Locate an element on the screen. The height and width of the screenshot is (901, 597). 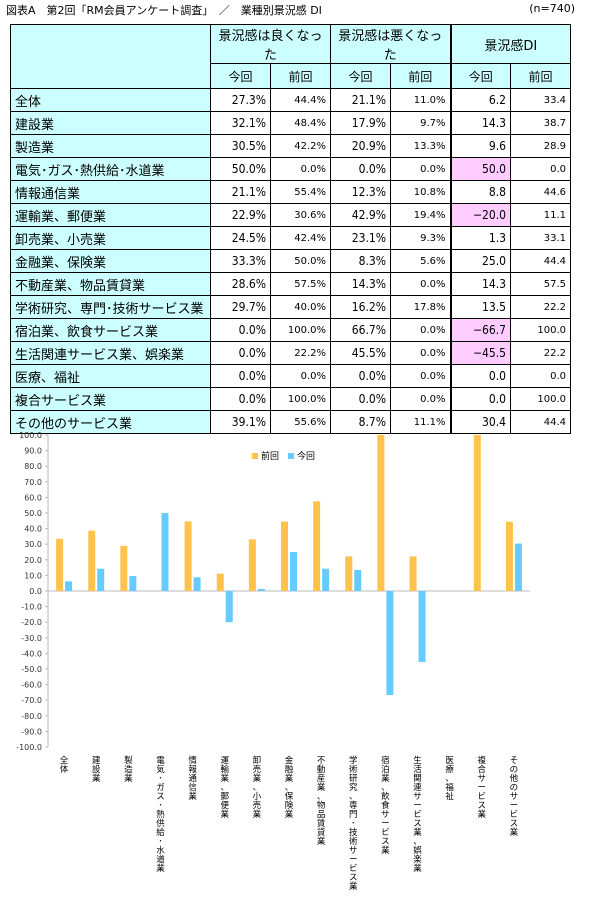
di-current-value: 25.0 is located at coordinates (480, 261).